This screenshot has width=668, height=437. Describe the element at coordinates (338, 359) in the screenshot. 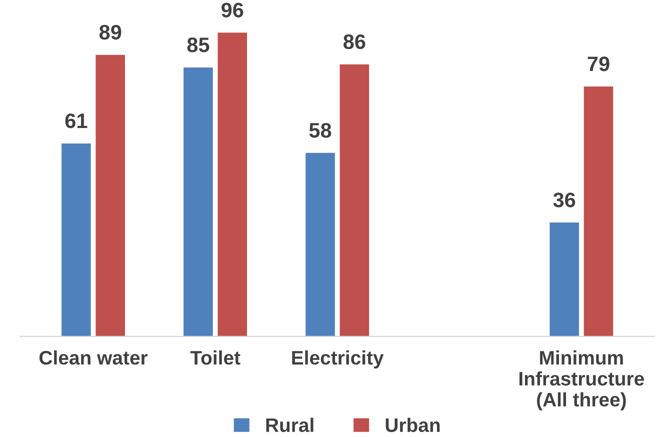

I see `x-tick-label: Electricity` at that location.